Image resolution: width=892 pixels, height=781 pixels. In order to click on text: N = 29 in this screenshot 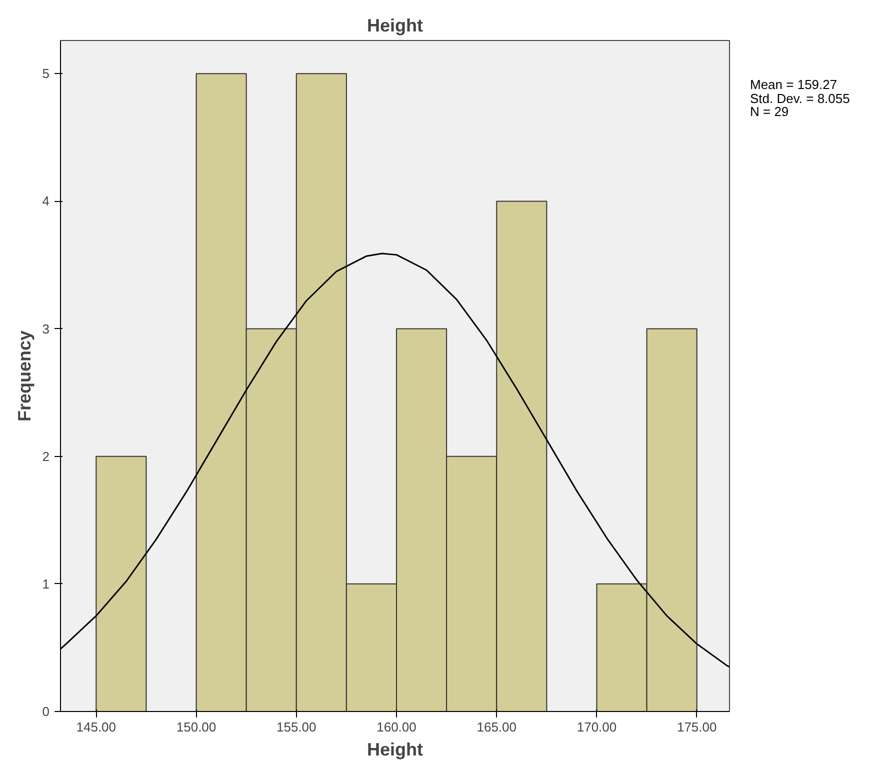, I will do `click(769, 112)`.